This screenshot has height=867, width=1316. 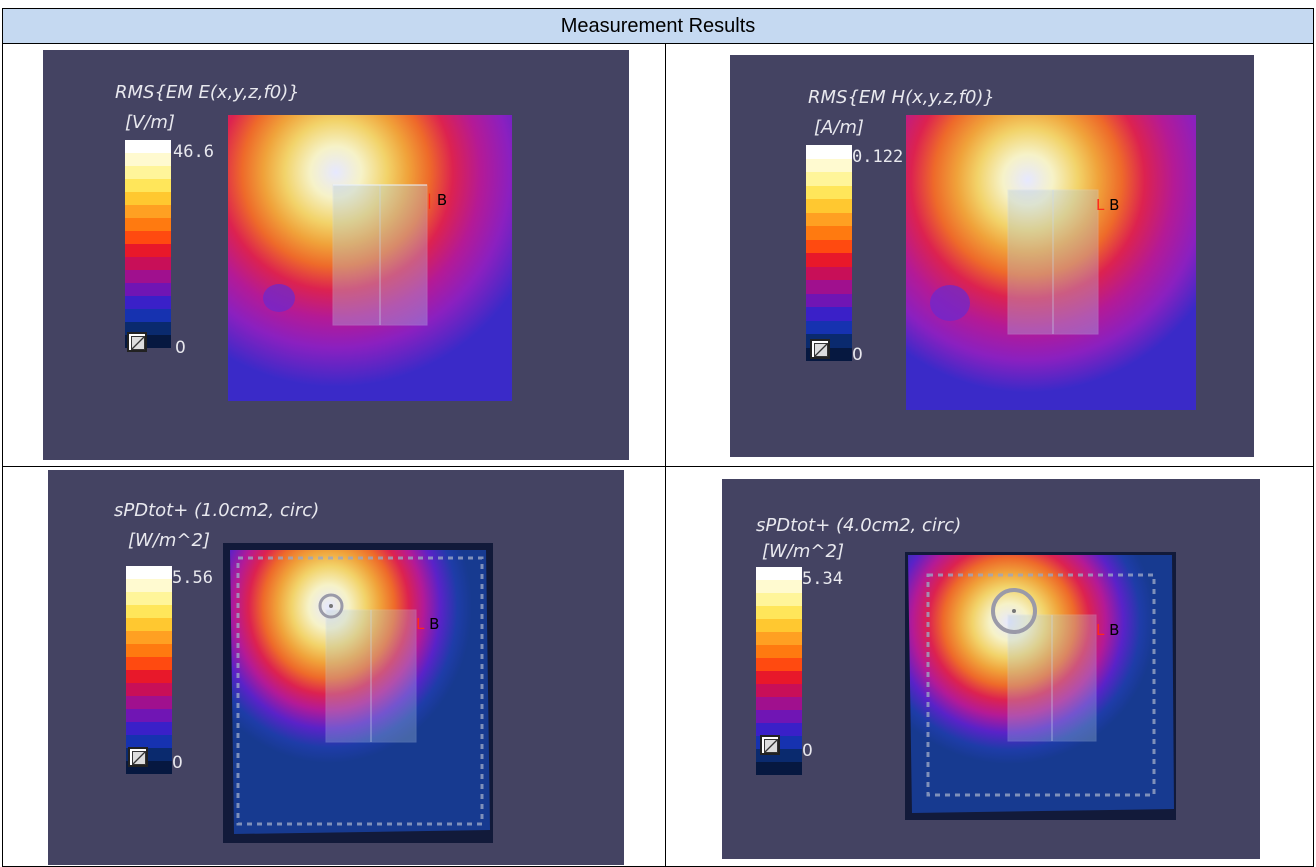 I want to click on spd-4cm2-unit: [W/m^2], so click(x=803, y=551).